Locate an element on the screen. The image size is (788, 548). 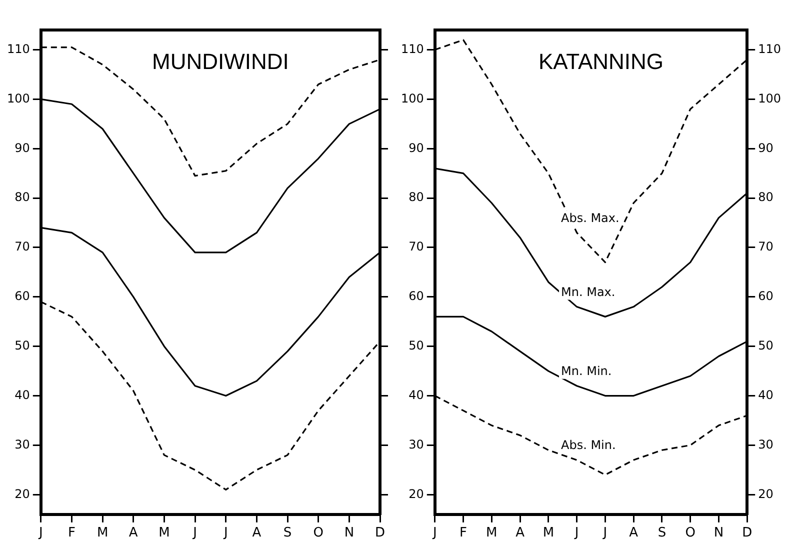
y2-tick-label: 90 is located at coordinates (766, 147).